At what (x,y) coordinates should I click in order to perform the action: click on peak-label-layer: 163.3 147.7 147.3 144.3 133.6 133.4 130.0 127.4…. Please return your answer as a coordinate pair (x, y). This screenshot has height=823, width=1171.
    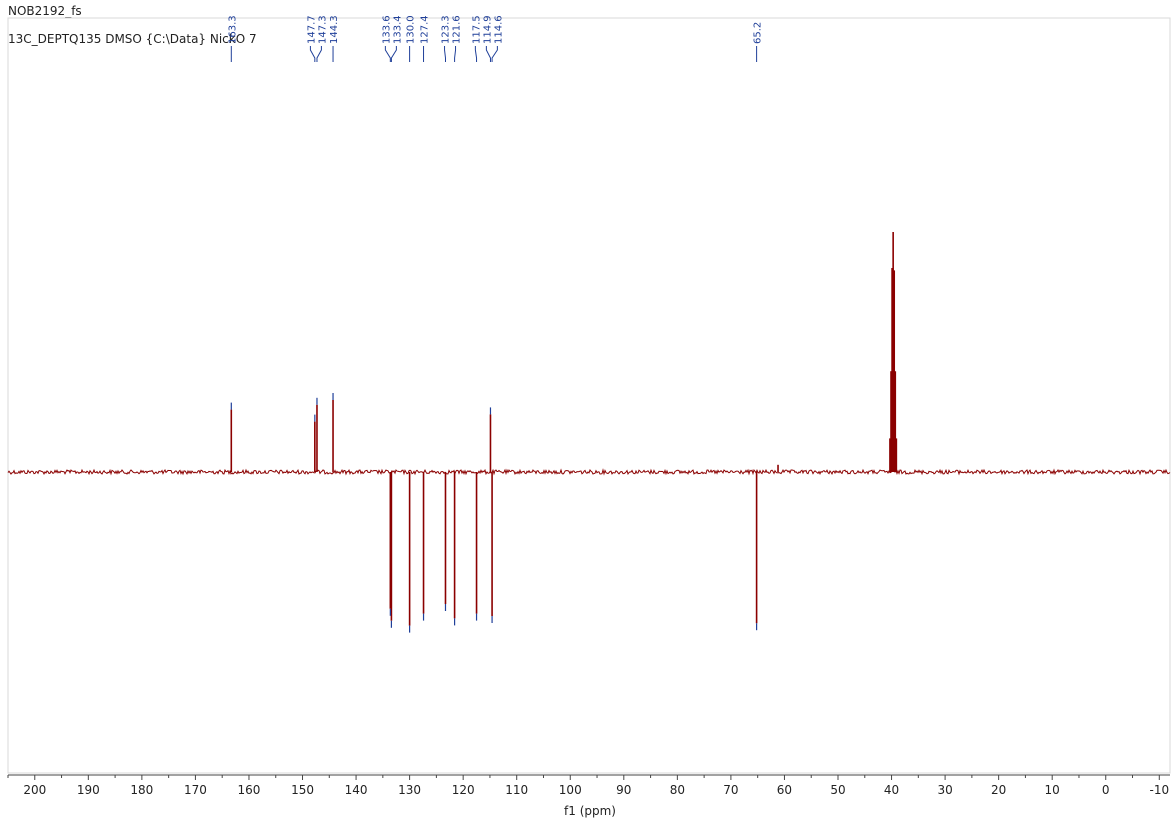
    Looking at the image, I should click on (495, 38).